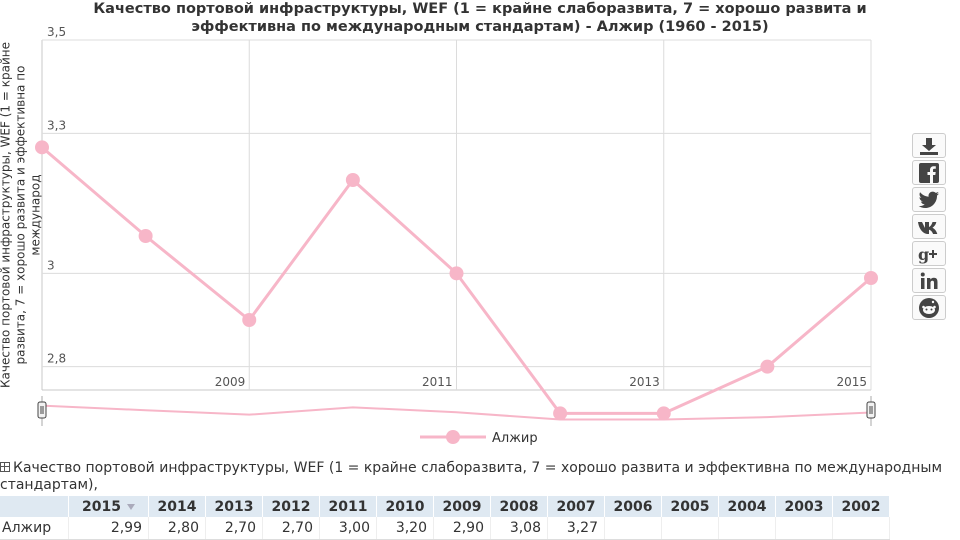 Image resolution: width=960 pixels, height=540 pixels. What do you see at coordinates (108, 528) in the screenshot?
I see `table-cell: 2,99` at bounding box center [108, 528].